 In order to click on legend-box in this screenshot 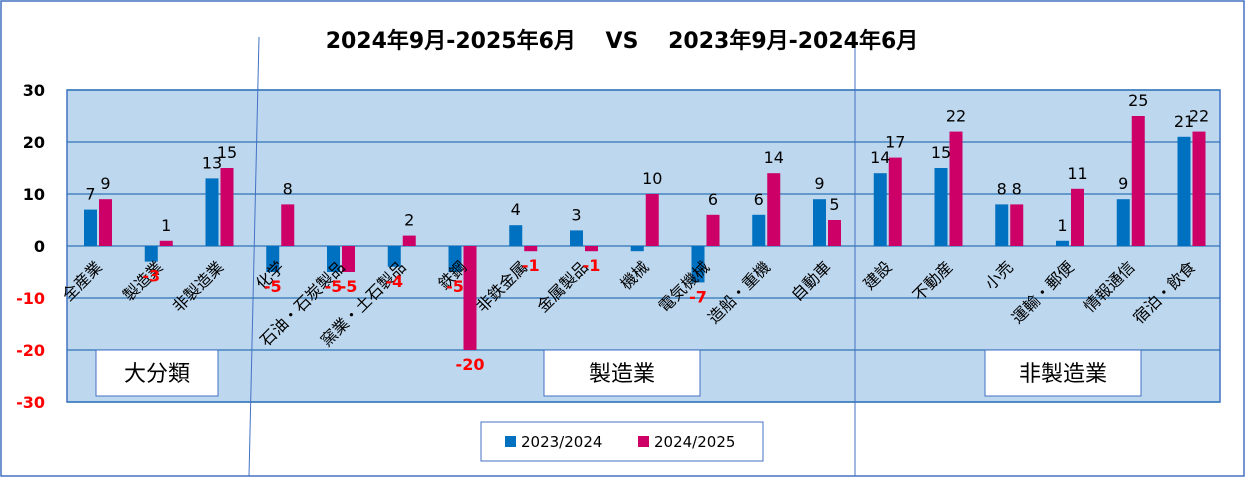, I will do `click(622, 441)`.